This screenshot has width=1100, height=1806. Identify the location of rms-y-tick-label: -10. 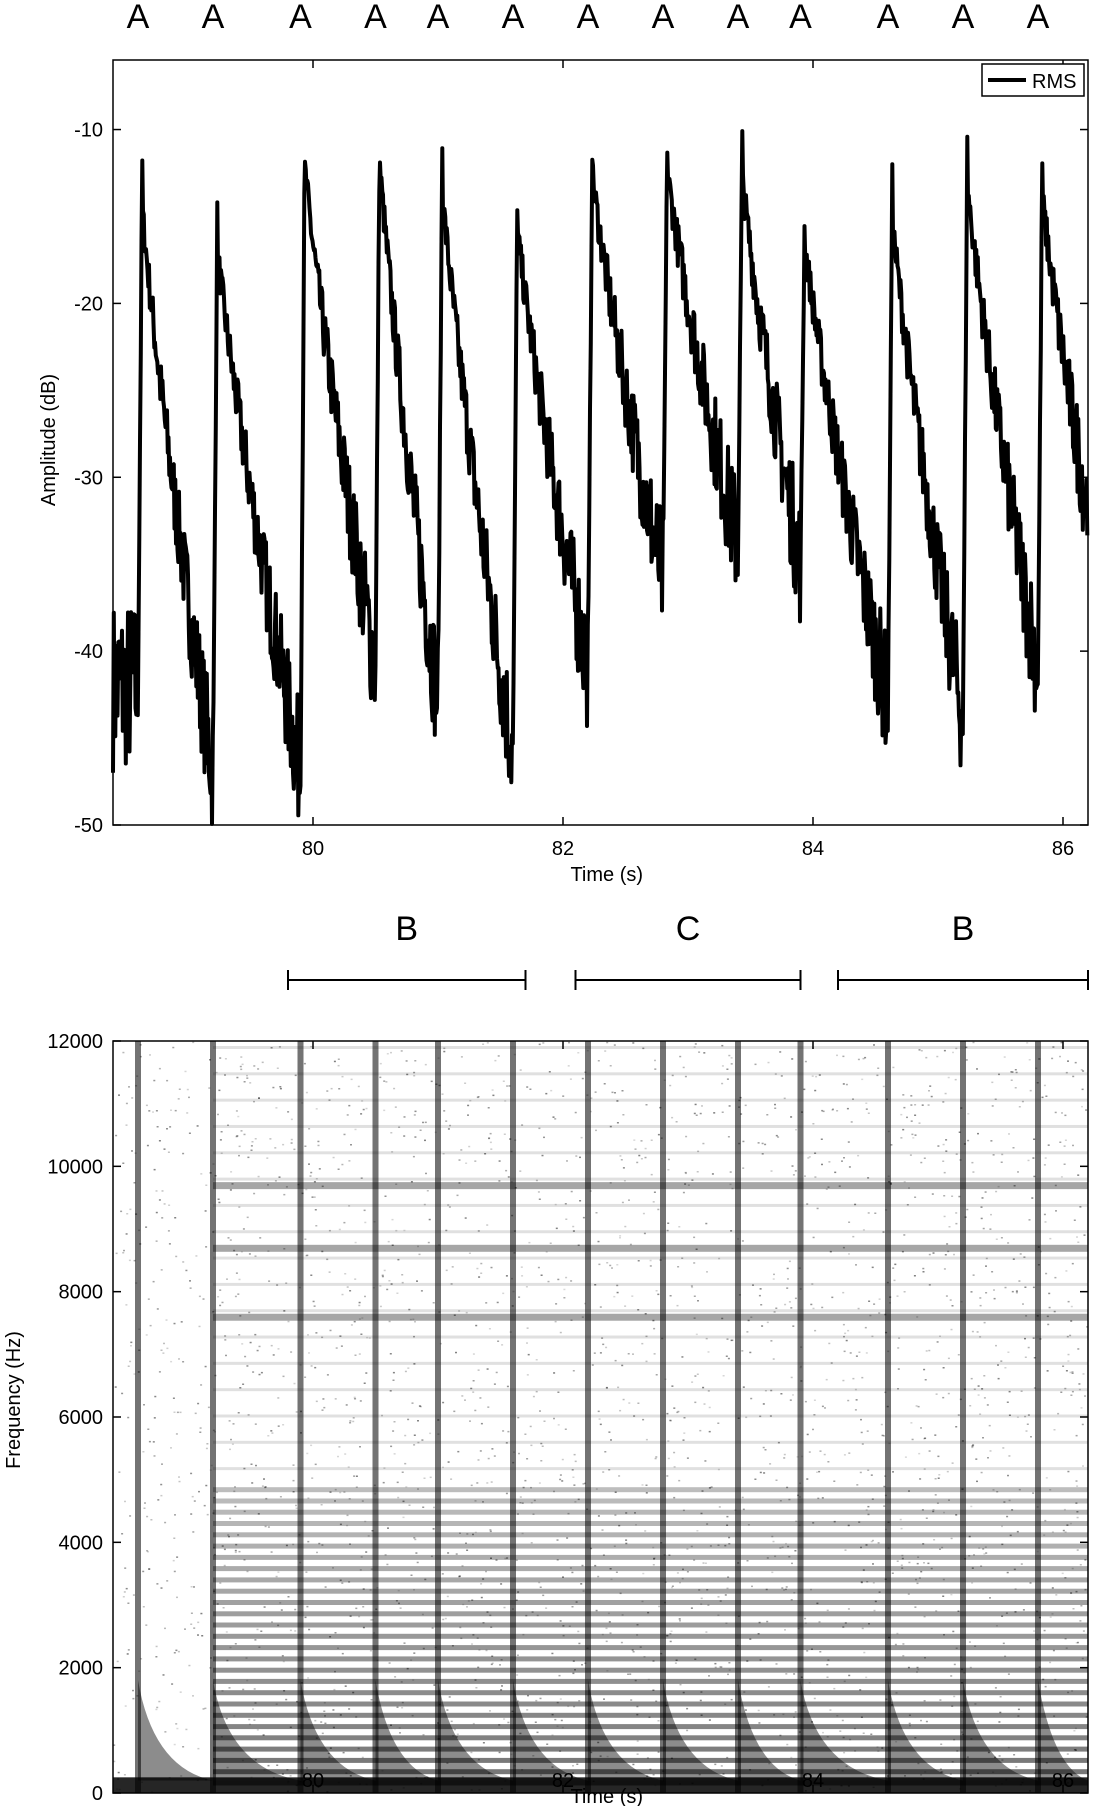
(88, 131).